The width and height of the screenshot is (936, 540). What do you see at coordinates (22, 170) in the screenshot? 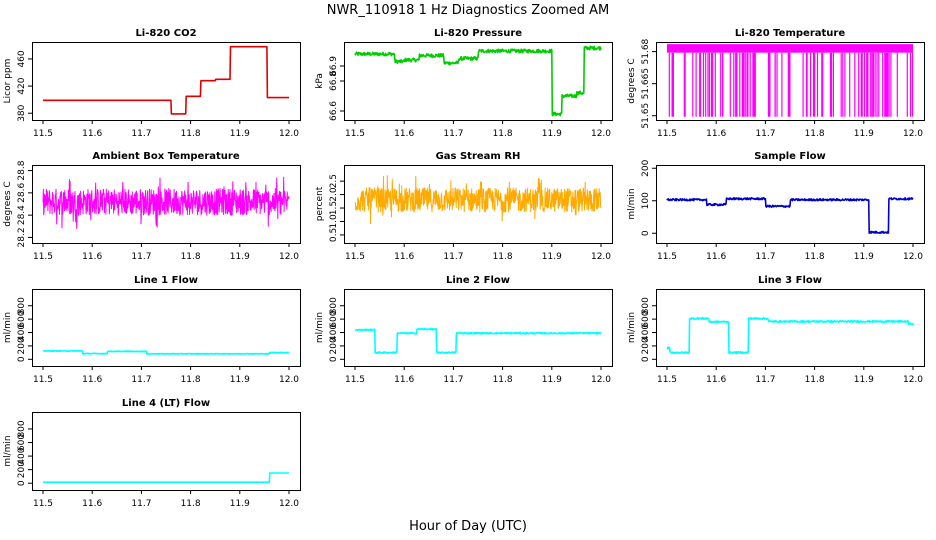
I see `y-tick-label: 28.8` at bounding box center [22, 170].